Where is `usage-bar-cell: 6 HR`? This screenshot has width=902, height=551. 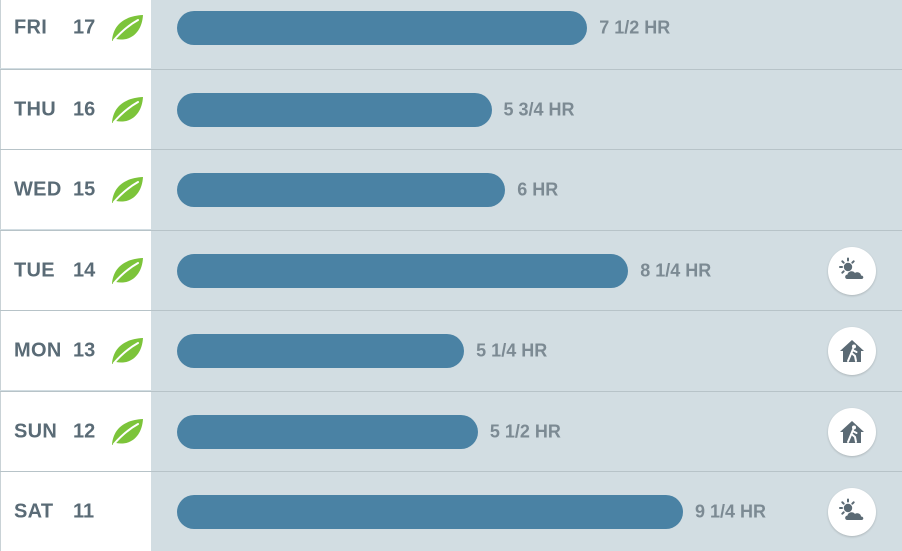 usage-bar-cell: 6 HR is located at coordinates (526, 189).